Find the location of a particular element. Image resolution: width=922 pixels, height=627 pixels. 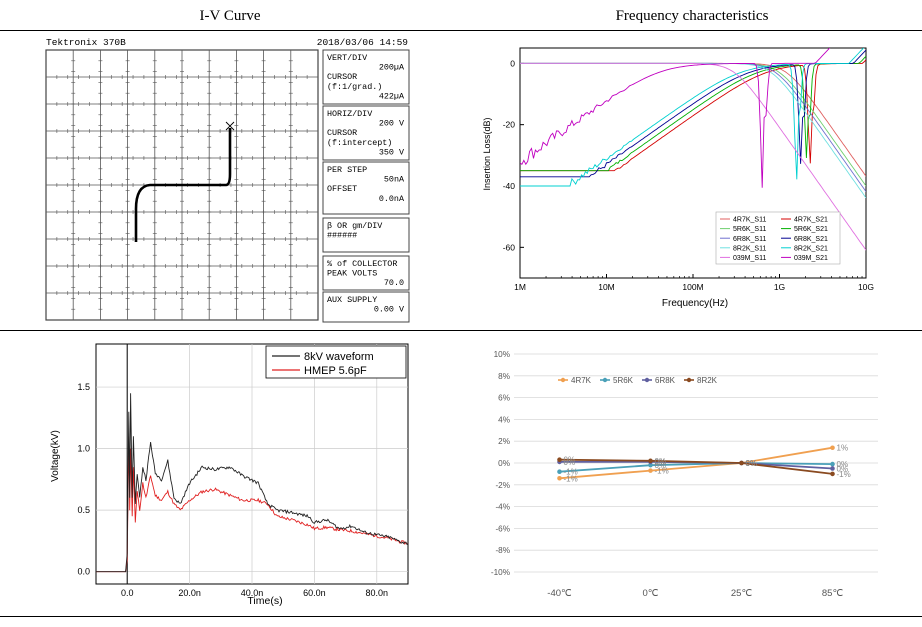

temp-ytick-label: -4% is located at coordinates (502, 507).